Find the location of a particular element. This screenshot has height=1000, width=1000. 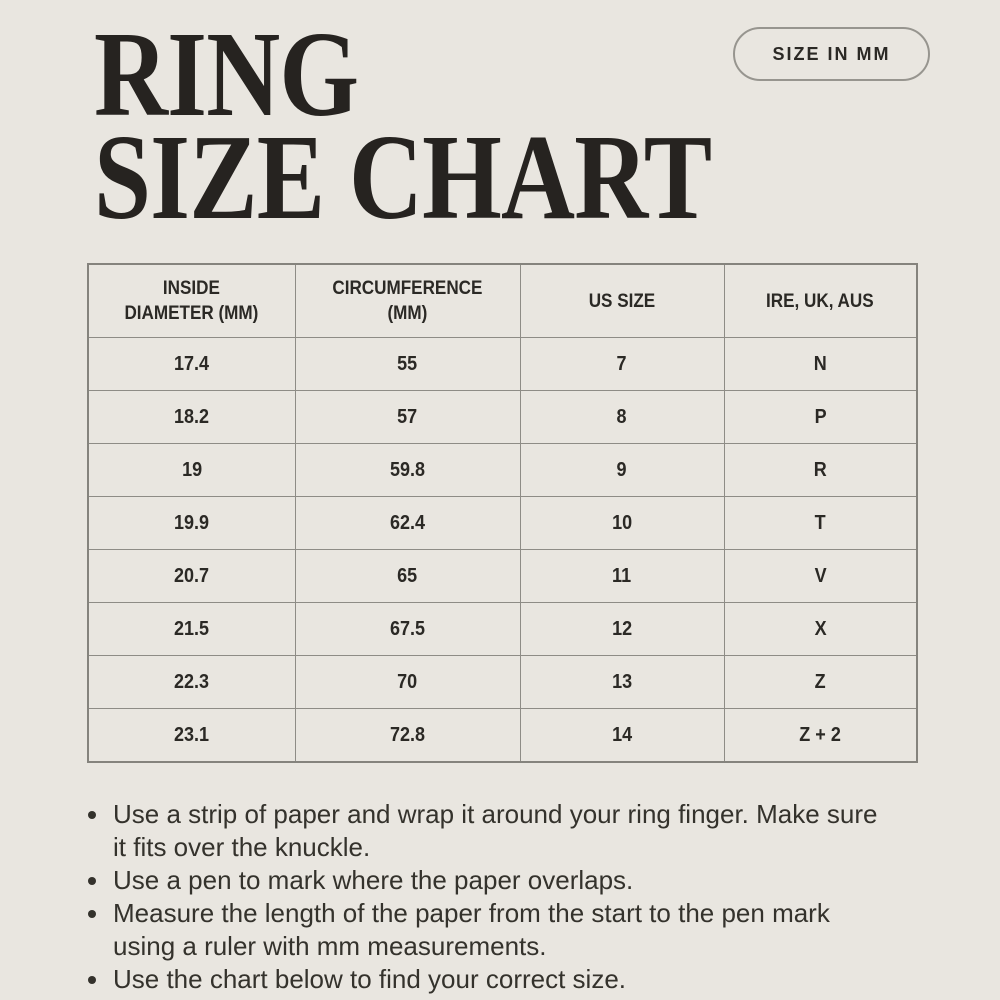

cell-text: 19 is located at coordinates (191, 469).